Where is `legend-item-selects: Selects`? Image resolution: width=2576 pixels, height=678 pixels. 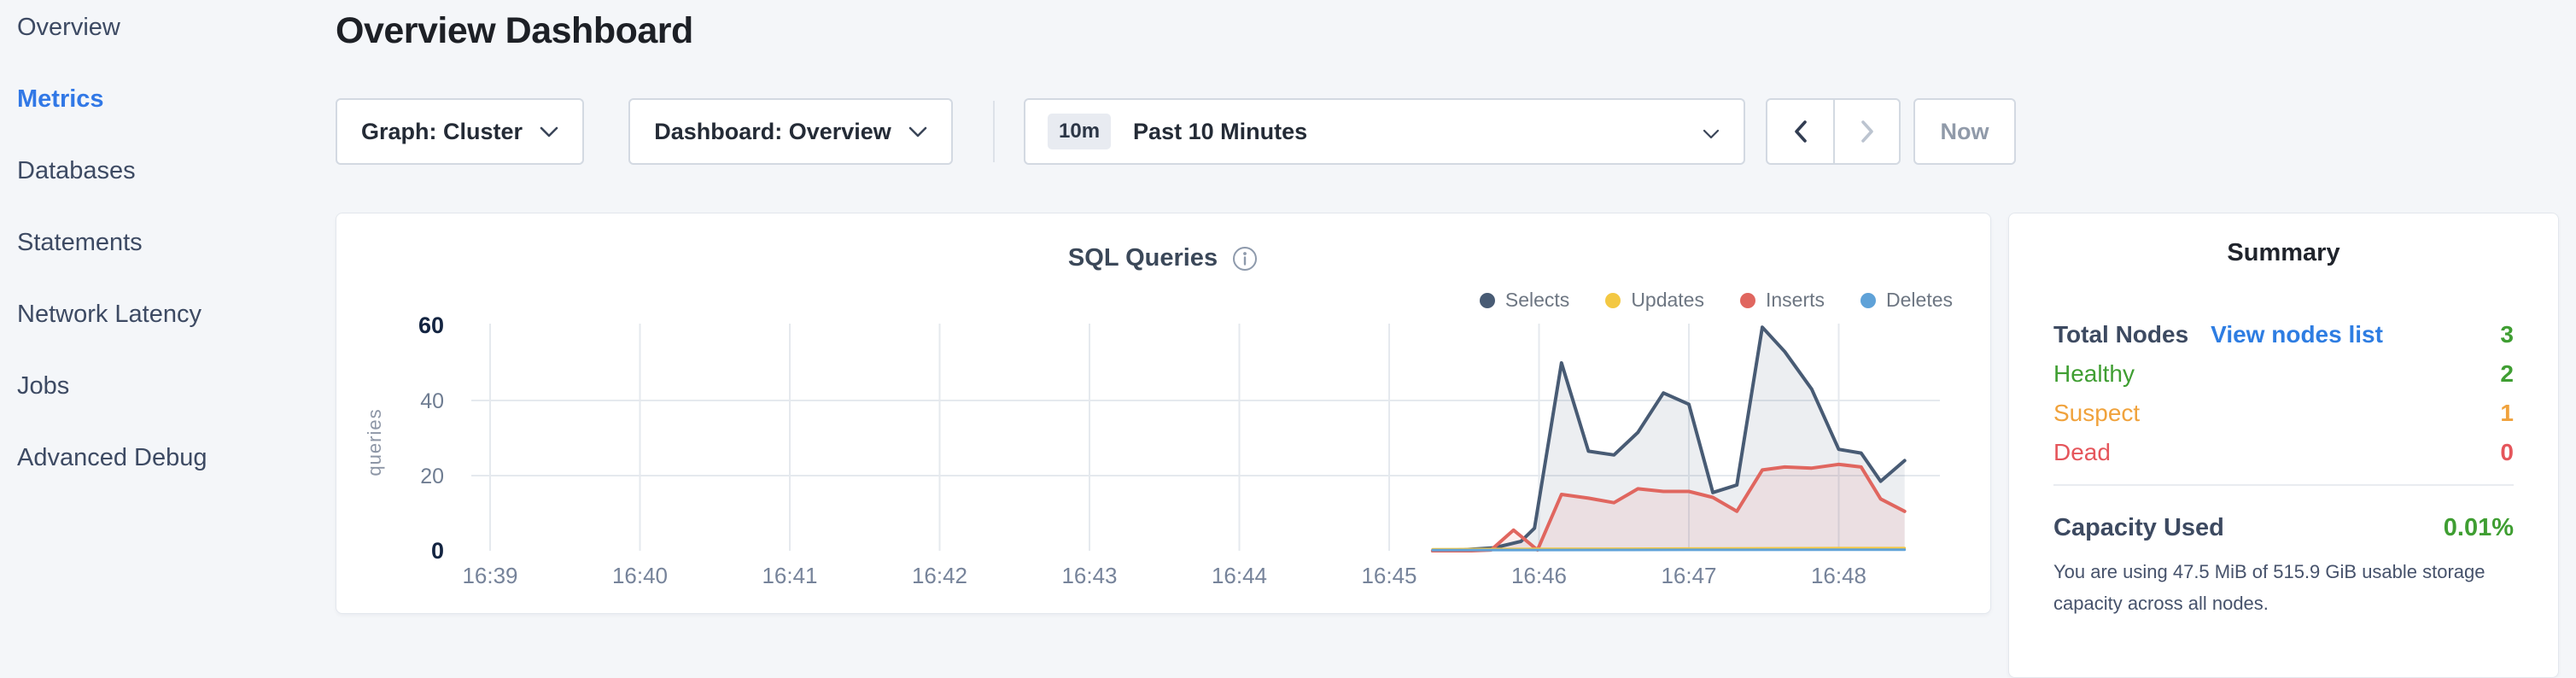
legend-item-selects: Selects is located at coordinates (1524, 300).